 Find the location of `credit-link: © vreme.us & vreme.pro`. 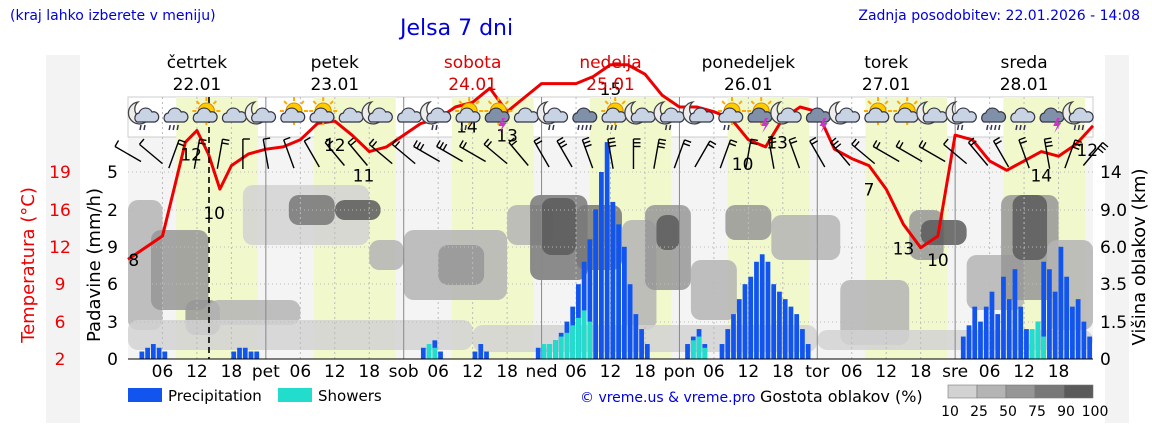

credit-link: © vreme.us & vreme.pro is located at coordinates (667, 398).